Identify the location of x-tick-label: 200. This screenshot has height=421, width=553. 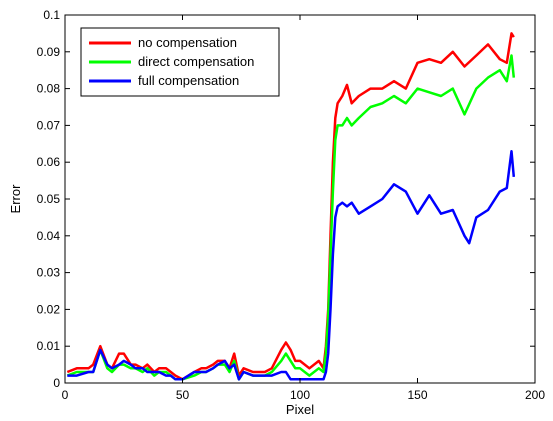
(535, 395).